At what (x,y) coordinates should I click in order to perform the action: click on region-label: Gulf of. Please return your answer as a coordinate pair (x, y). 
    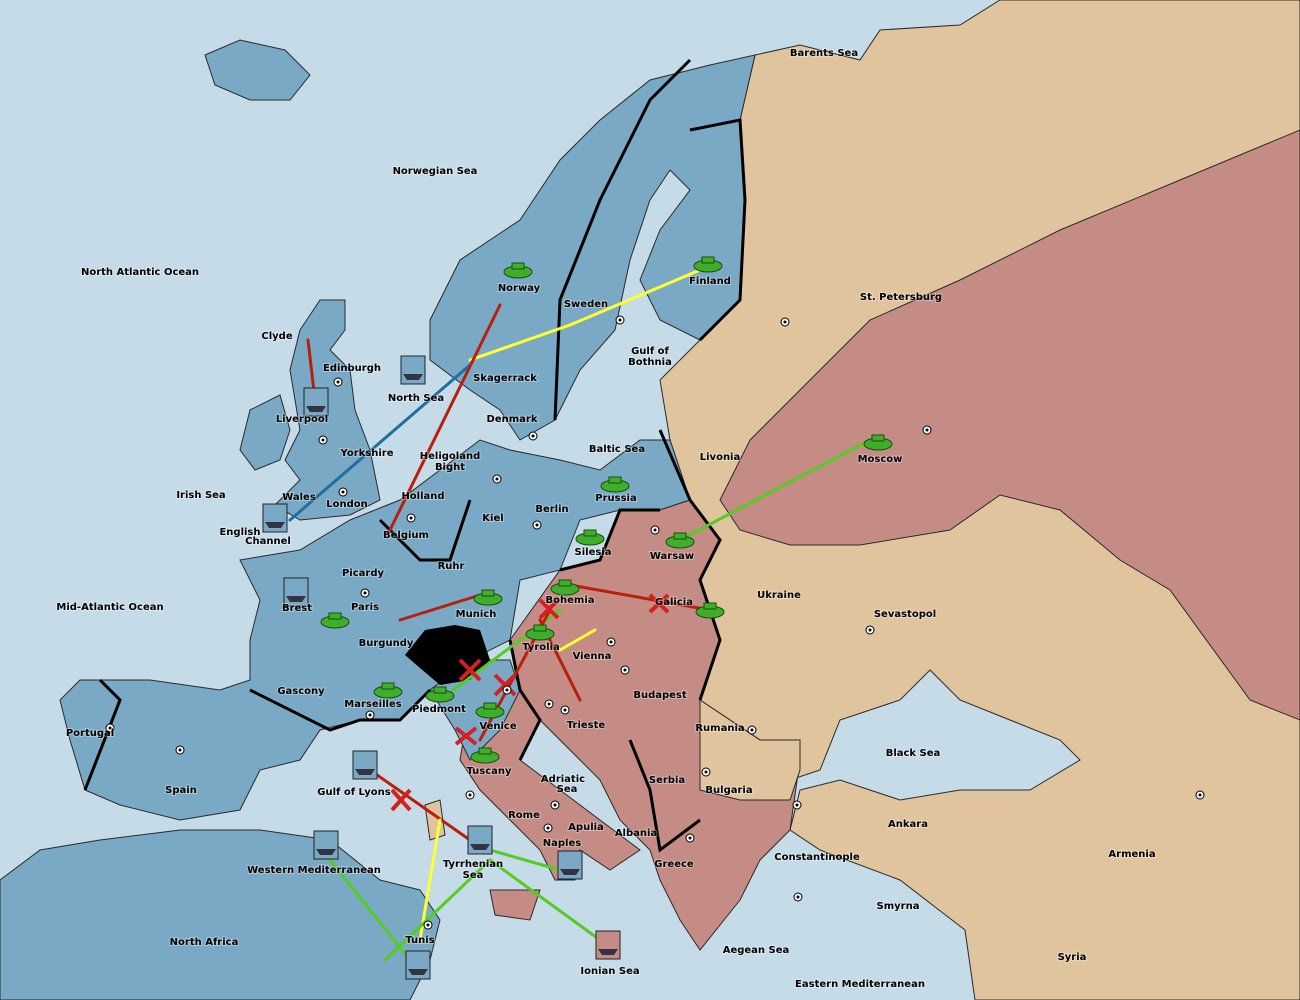
    Looking at the image, I should click on (650, 351).